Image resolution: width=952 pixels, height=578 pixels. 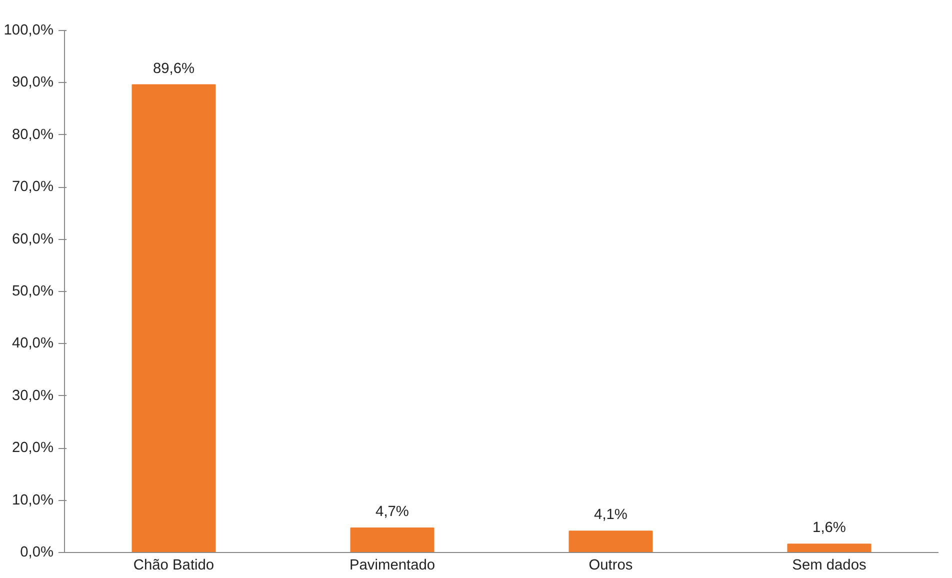 I want to click on x-tick-label: Sem dados, so click(x=829, y=566).